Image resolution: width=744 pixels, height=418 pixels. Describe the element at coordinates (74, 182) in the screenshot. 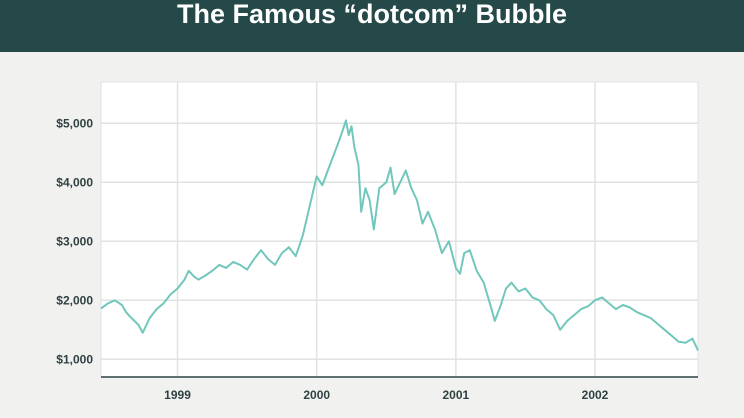

I see `y-tick-label: $4,000` at that location.